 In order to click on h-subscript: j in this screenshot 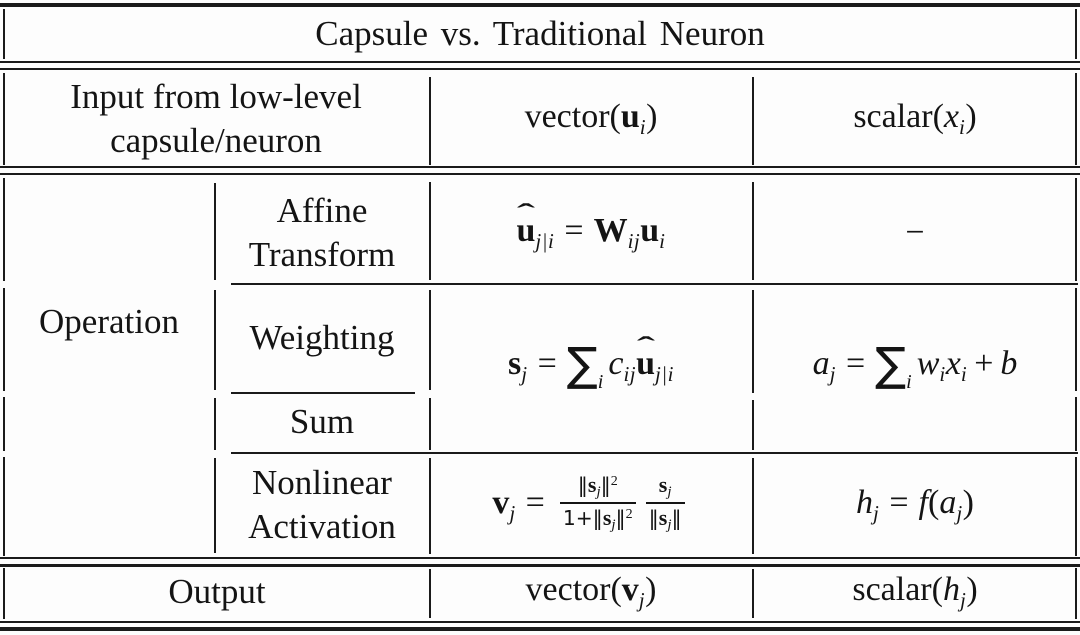, I will do `click(876, 513)`.